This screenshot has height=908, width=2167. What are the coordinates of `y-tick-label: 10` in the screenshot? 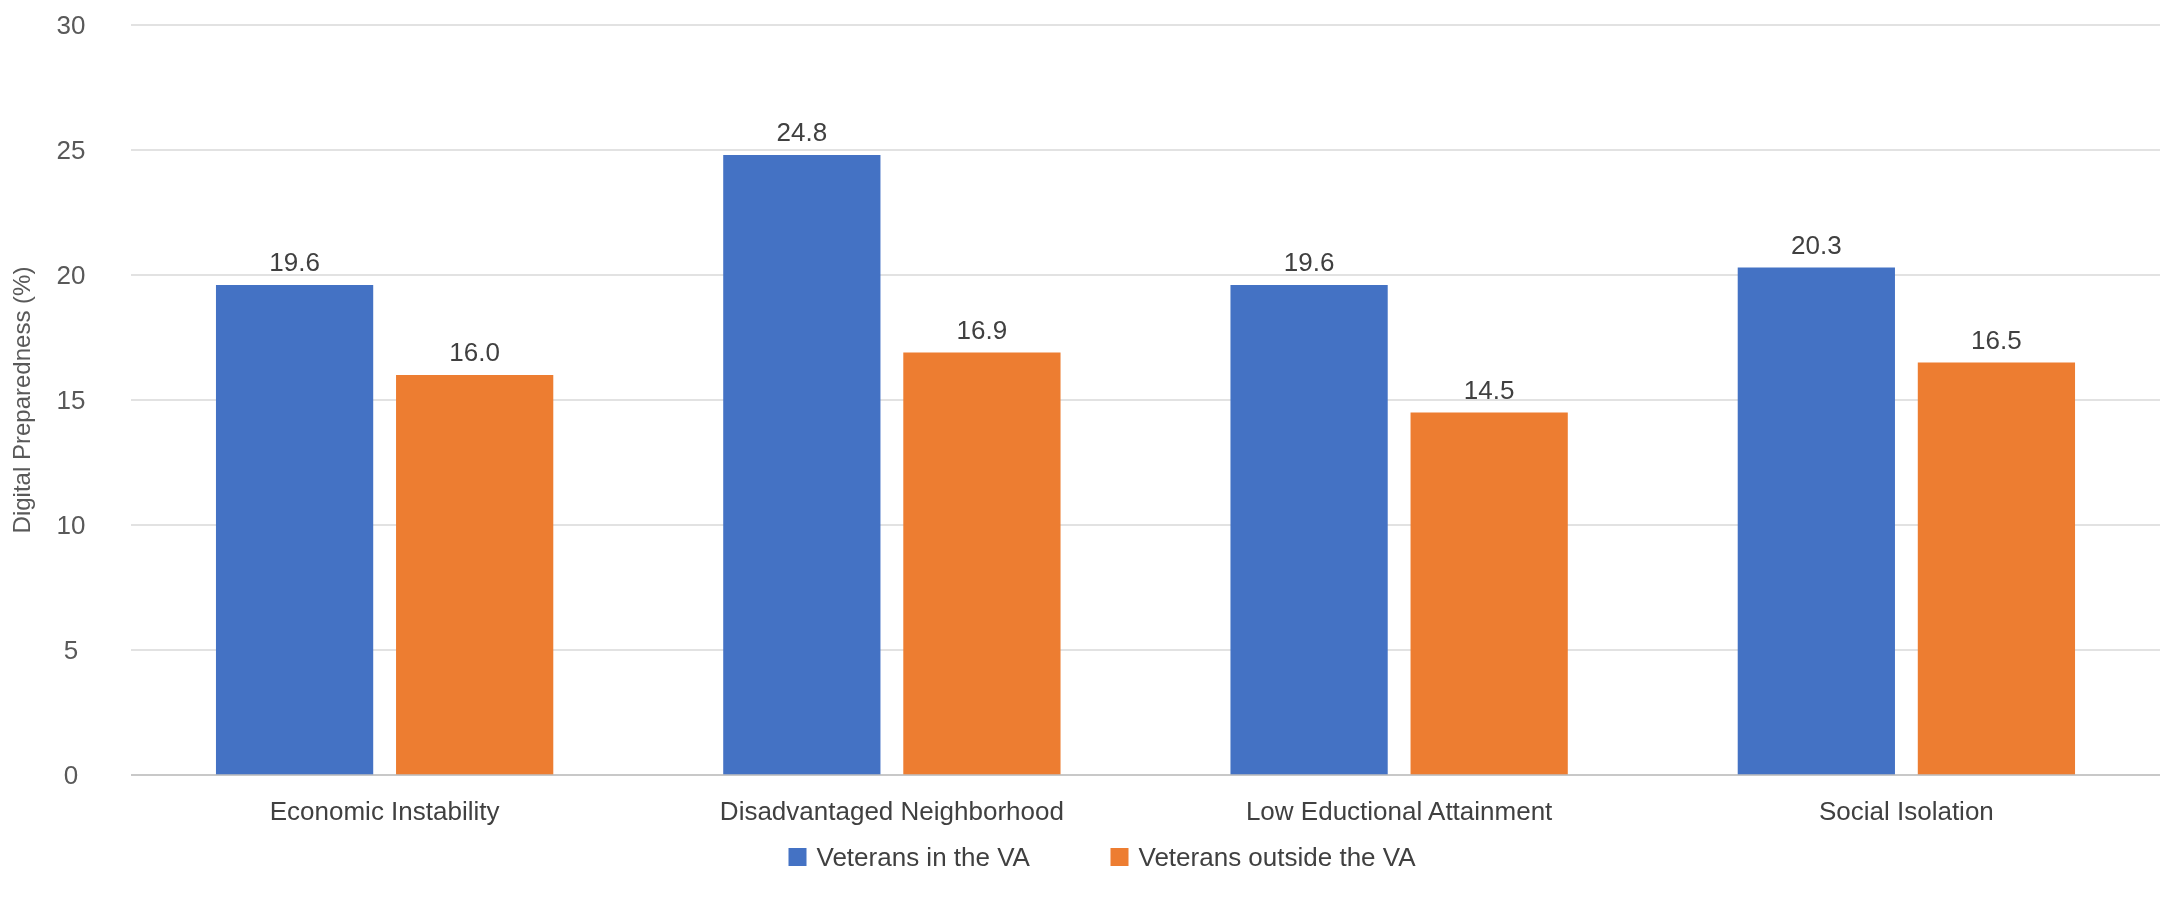 It's located at (71, 525).